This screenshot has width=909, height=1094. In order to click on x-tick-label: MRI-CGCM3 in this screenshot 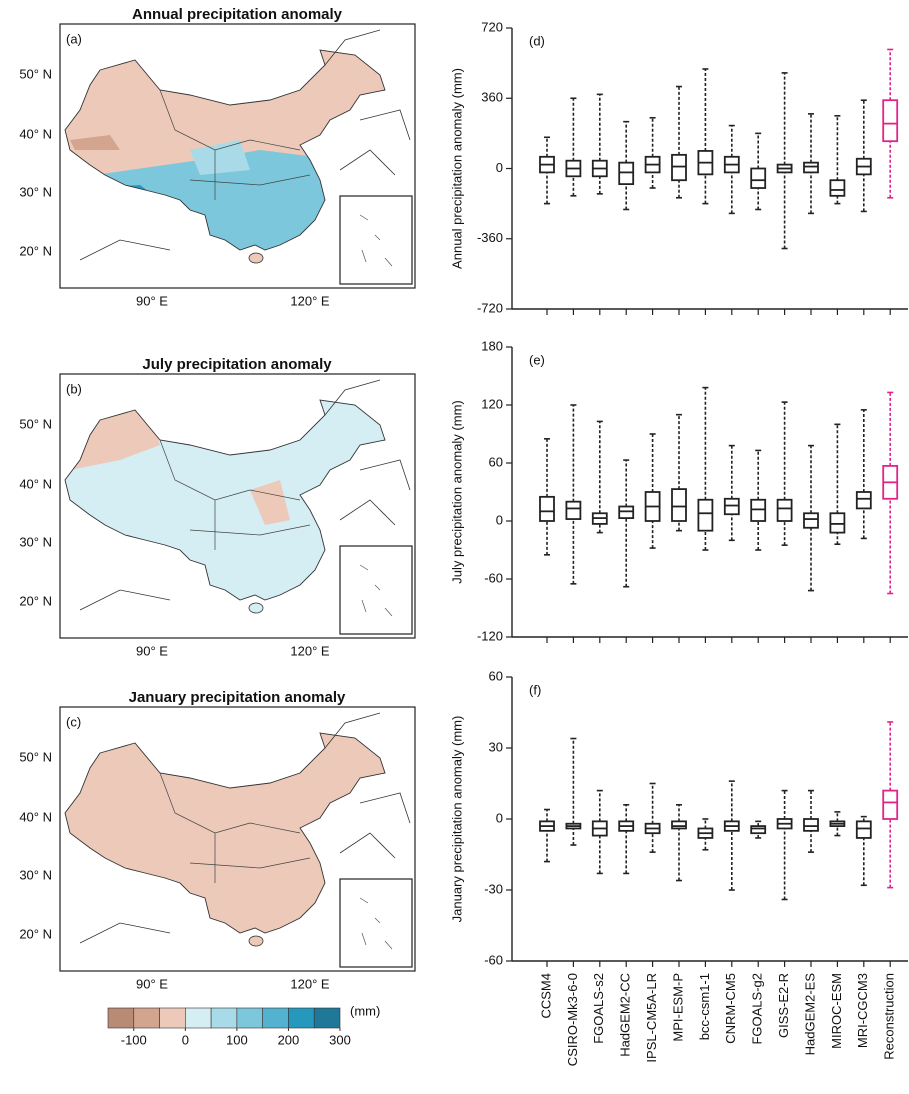, I will do `click(862, 1010)`.